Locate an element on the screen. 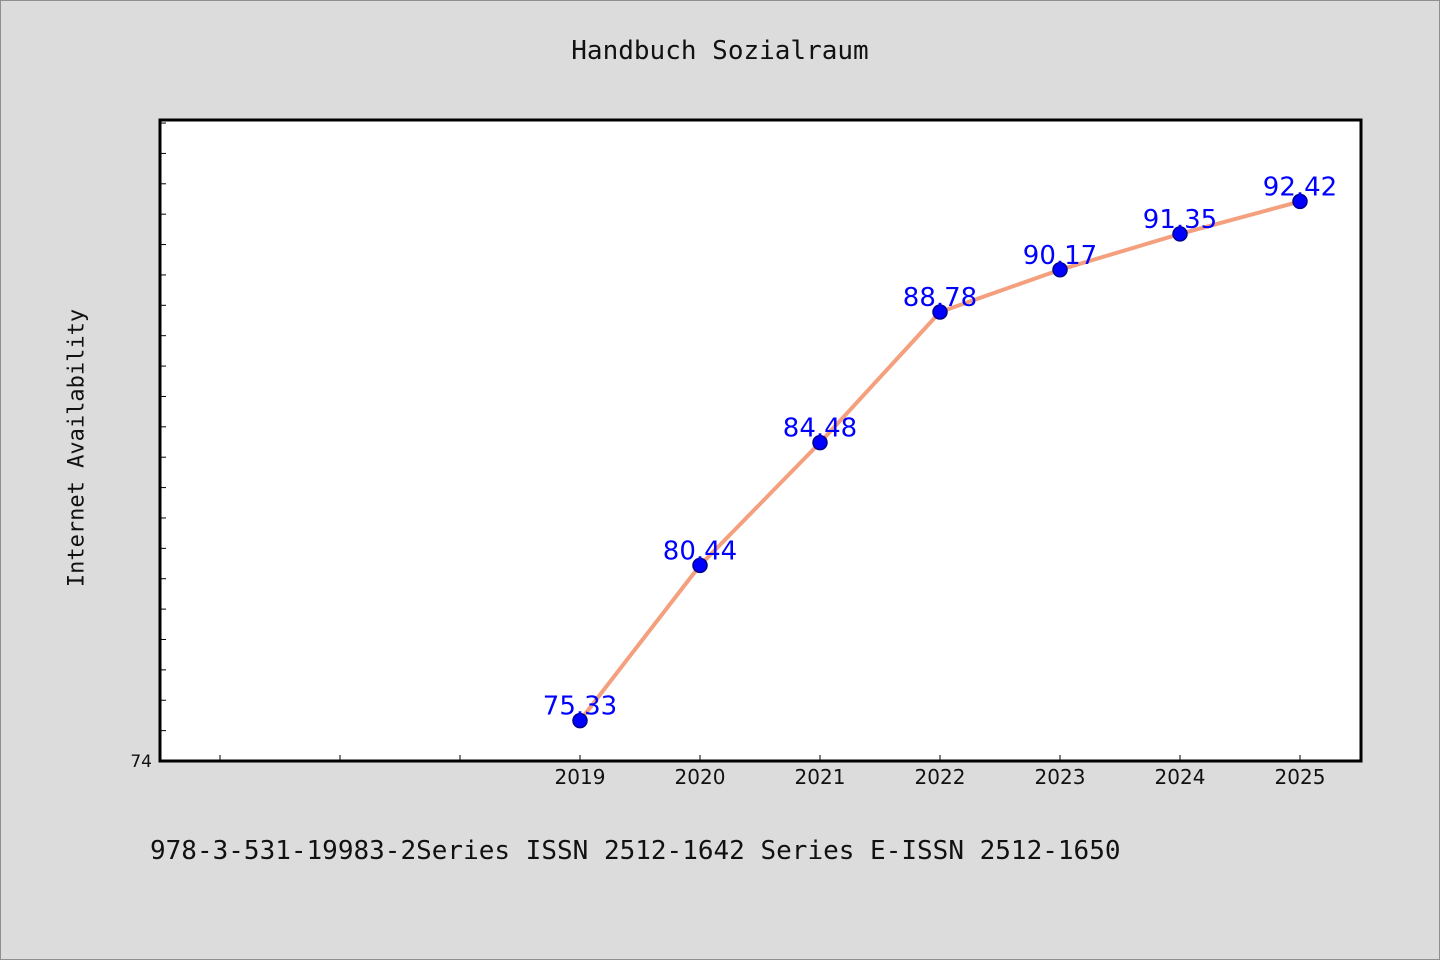 The width and height of the screenshot is (1440, 960). x-tick-label: 2023 is located at coordinates (1060, 777).